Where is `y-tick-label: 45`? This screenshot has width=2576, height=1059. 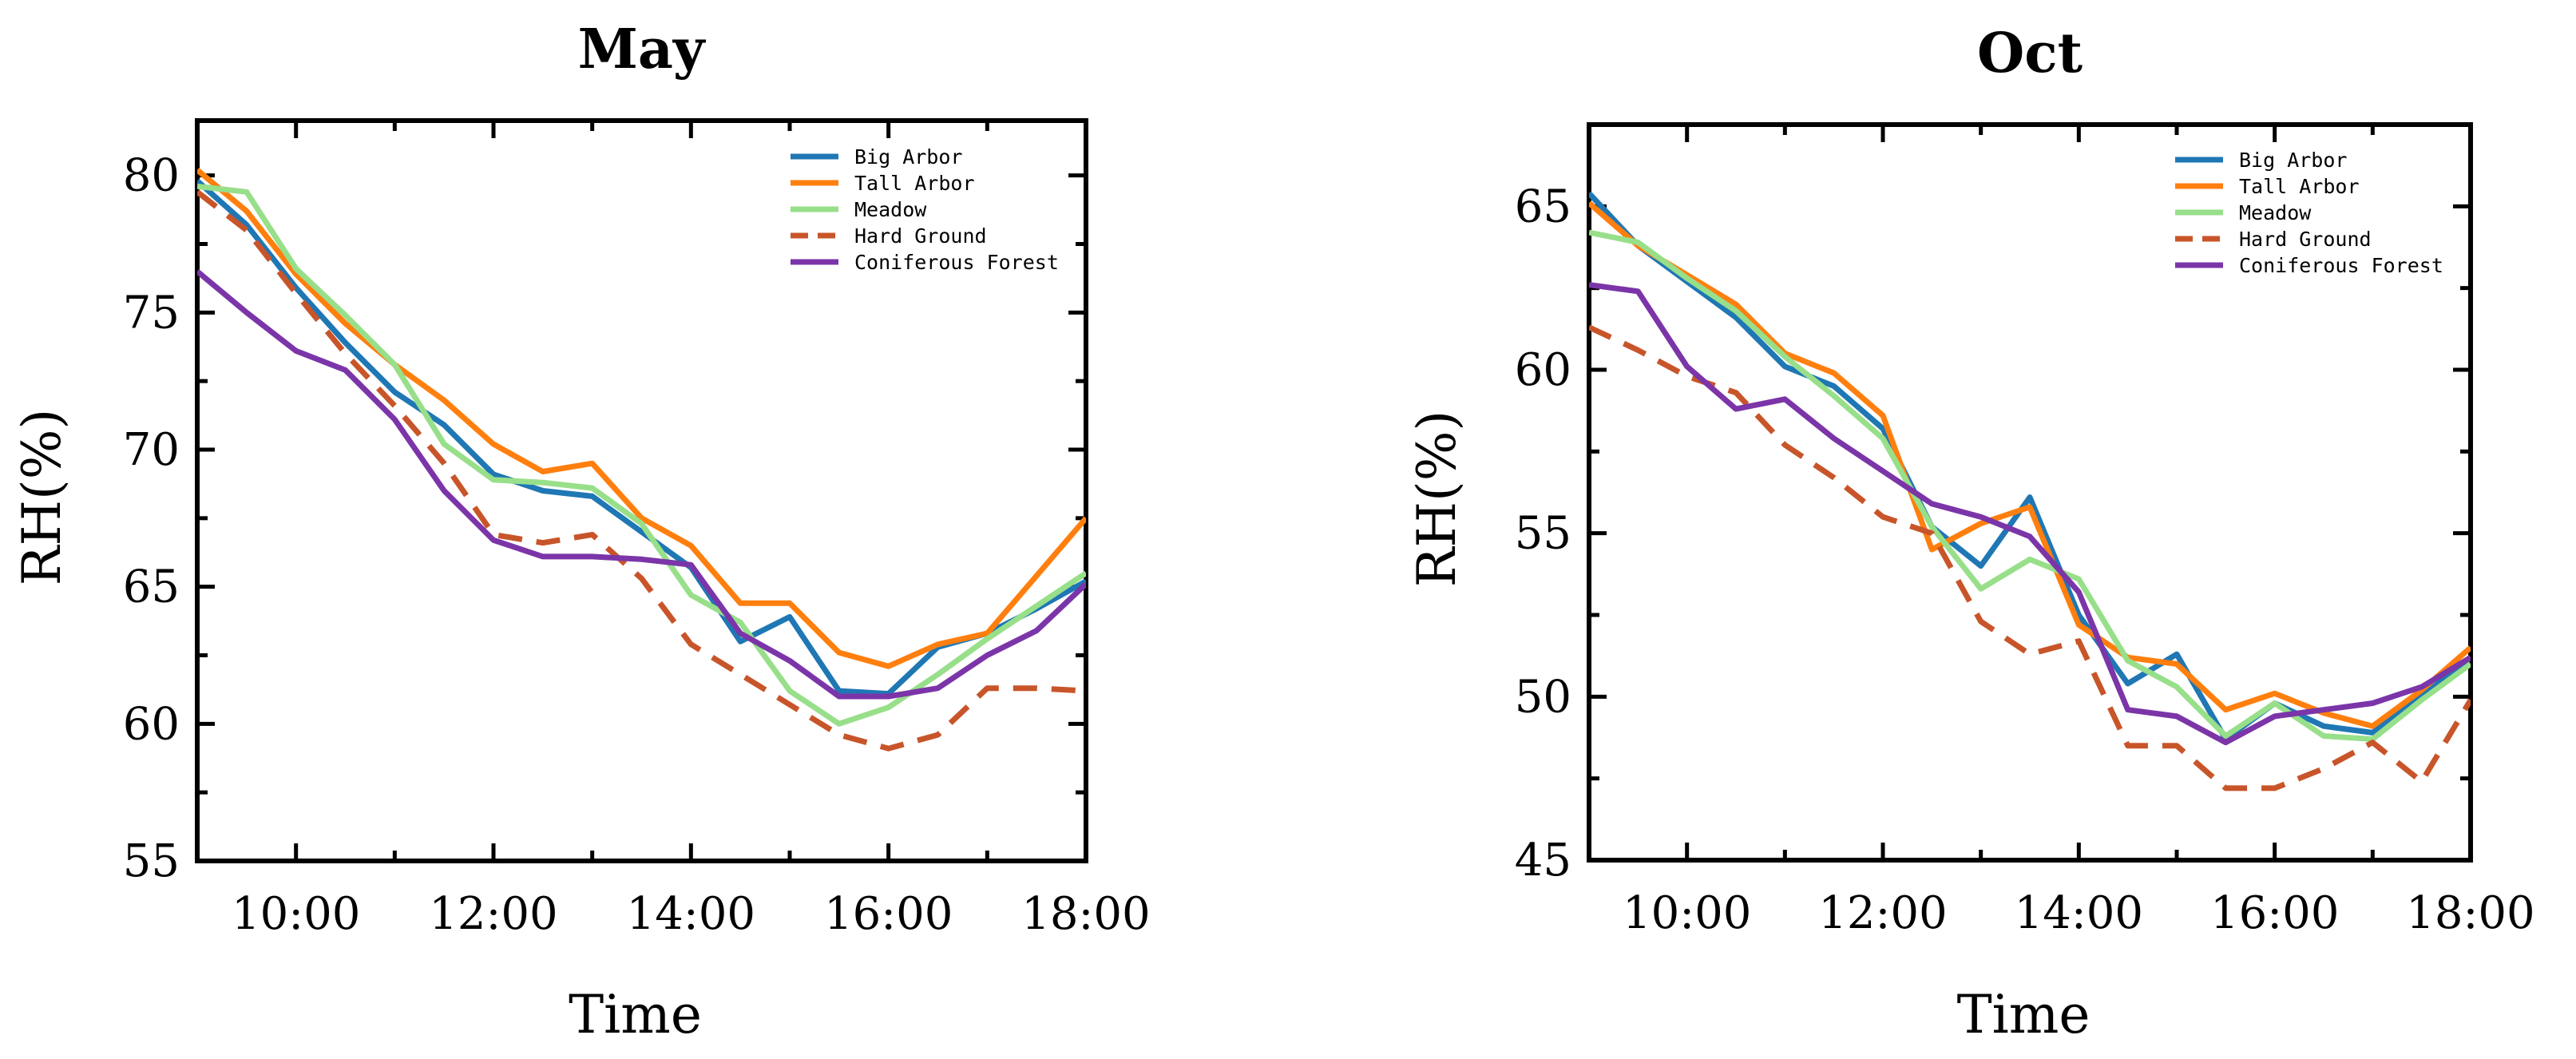
y-tick-label: 45 is located at coordinates (1543, 861).